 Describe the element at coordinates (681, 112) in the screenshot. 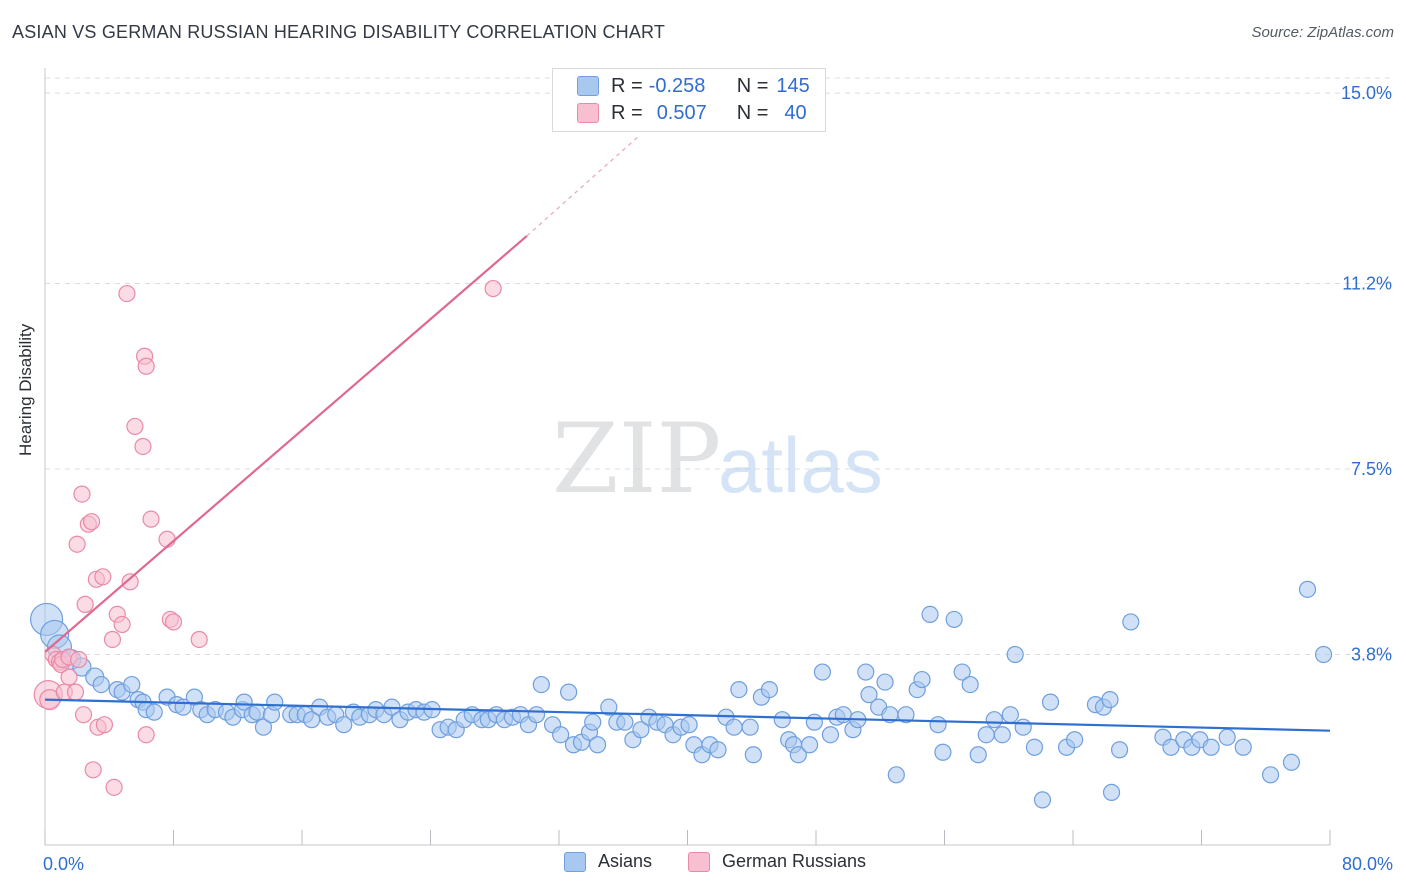

I see `legend-r-value-german-russians: 0.507` at that location.